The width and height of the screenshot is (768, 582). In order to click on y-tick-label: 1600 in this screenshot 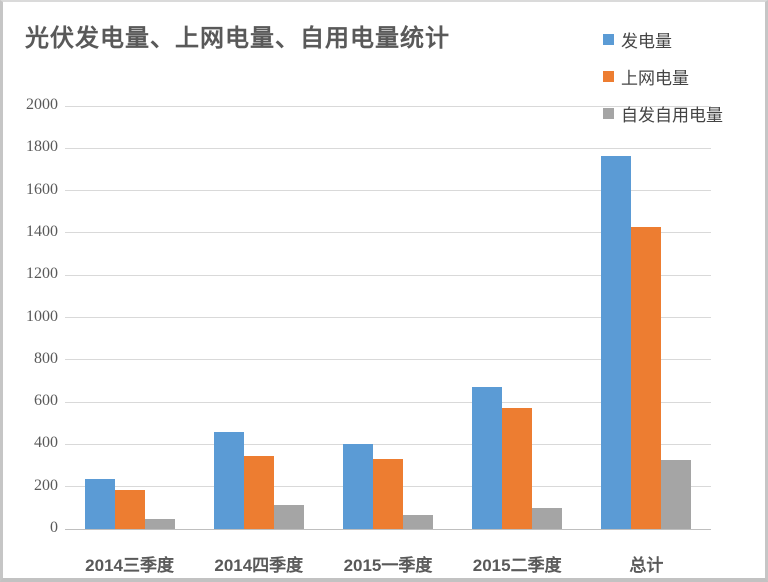, I will do `click(42, 189)`.